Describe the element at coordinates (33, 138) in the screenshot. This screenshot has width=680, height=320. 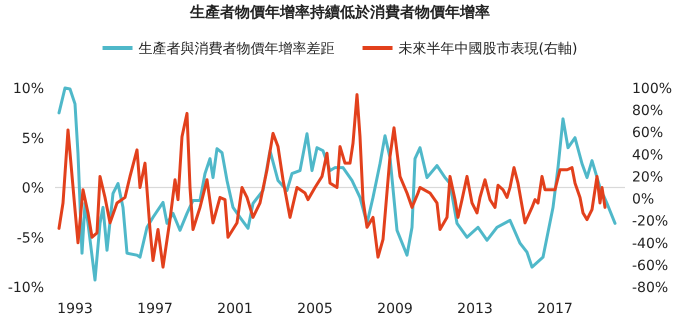
I see `y-tick-label: 5%` at that location.